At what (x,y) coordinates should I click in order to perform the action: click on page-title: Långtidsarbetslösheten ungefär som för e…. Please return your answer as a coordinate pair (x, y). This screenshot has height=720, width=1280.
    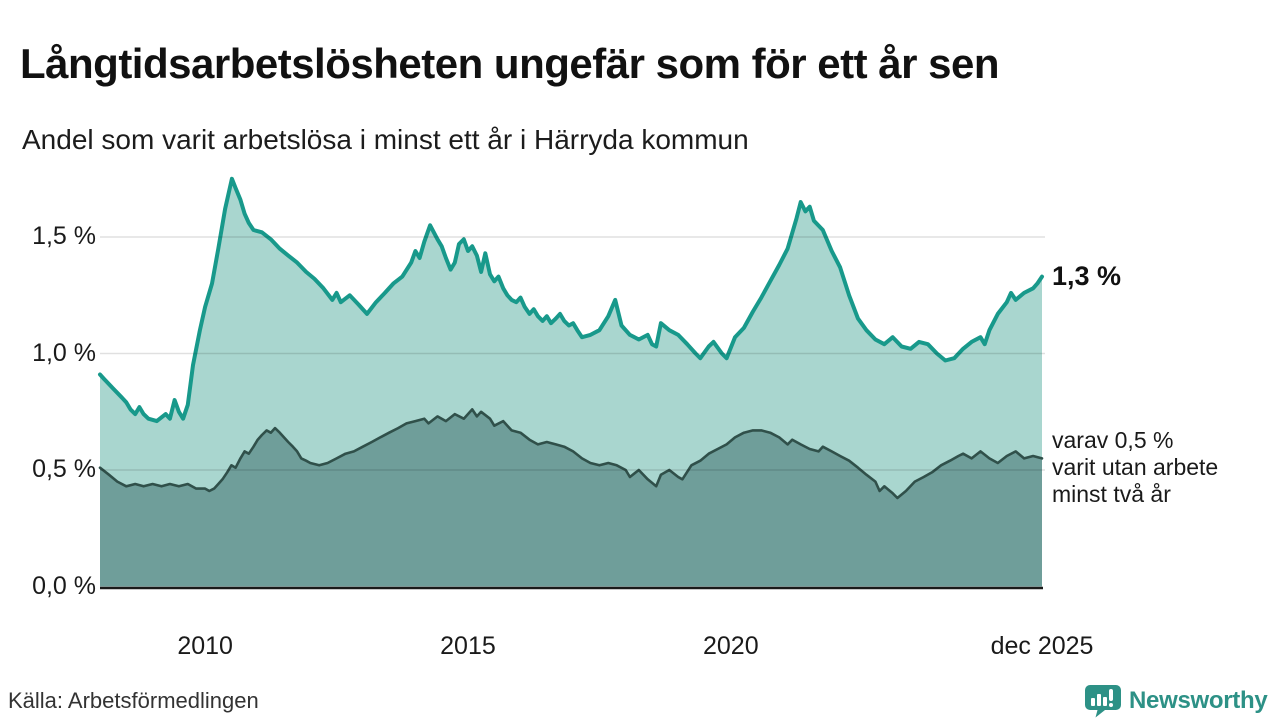
    Looking at the image, I should click on (510, 64).